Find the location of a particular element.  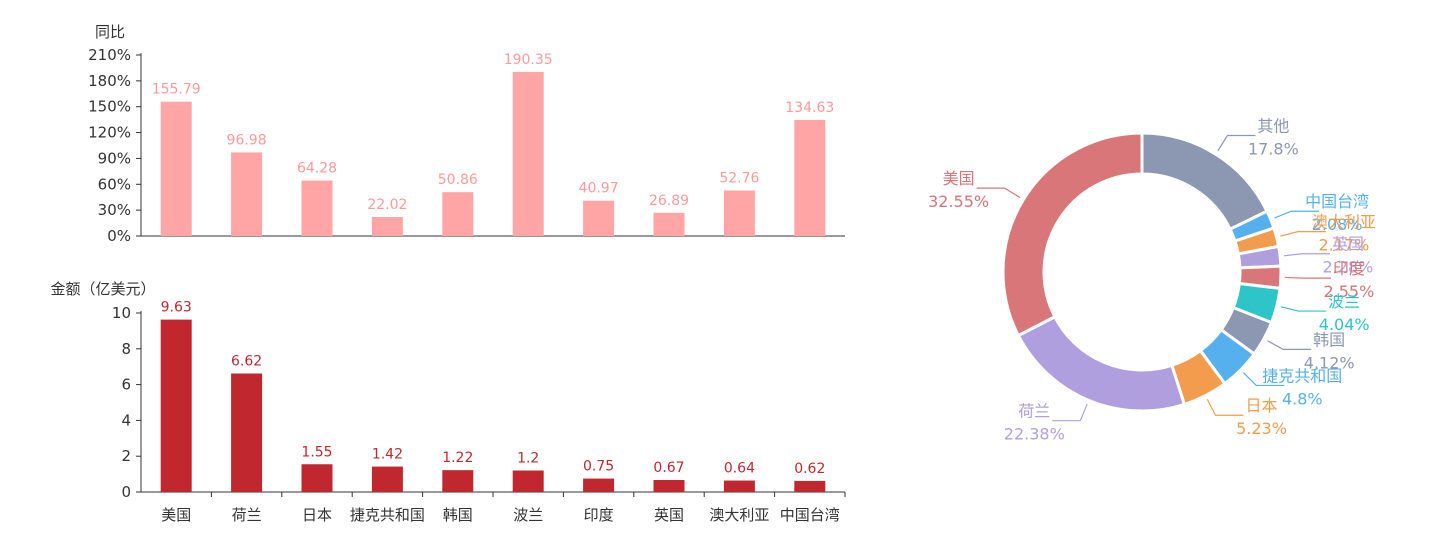

y-tick-label: 120% is located at coordinates (109, 133).